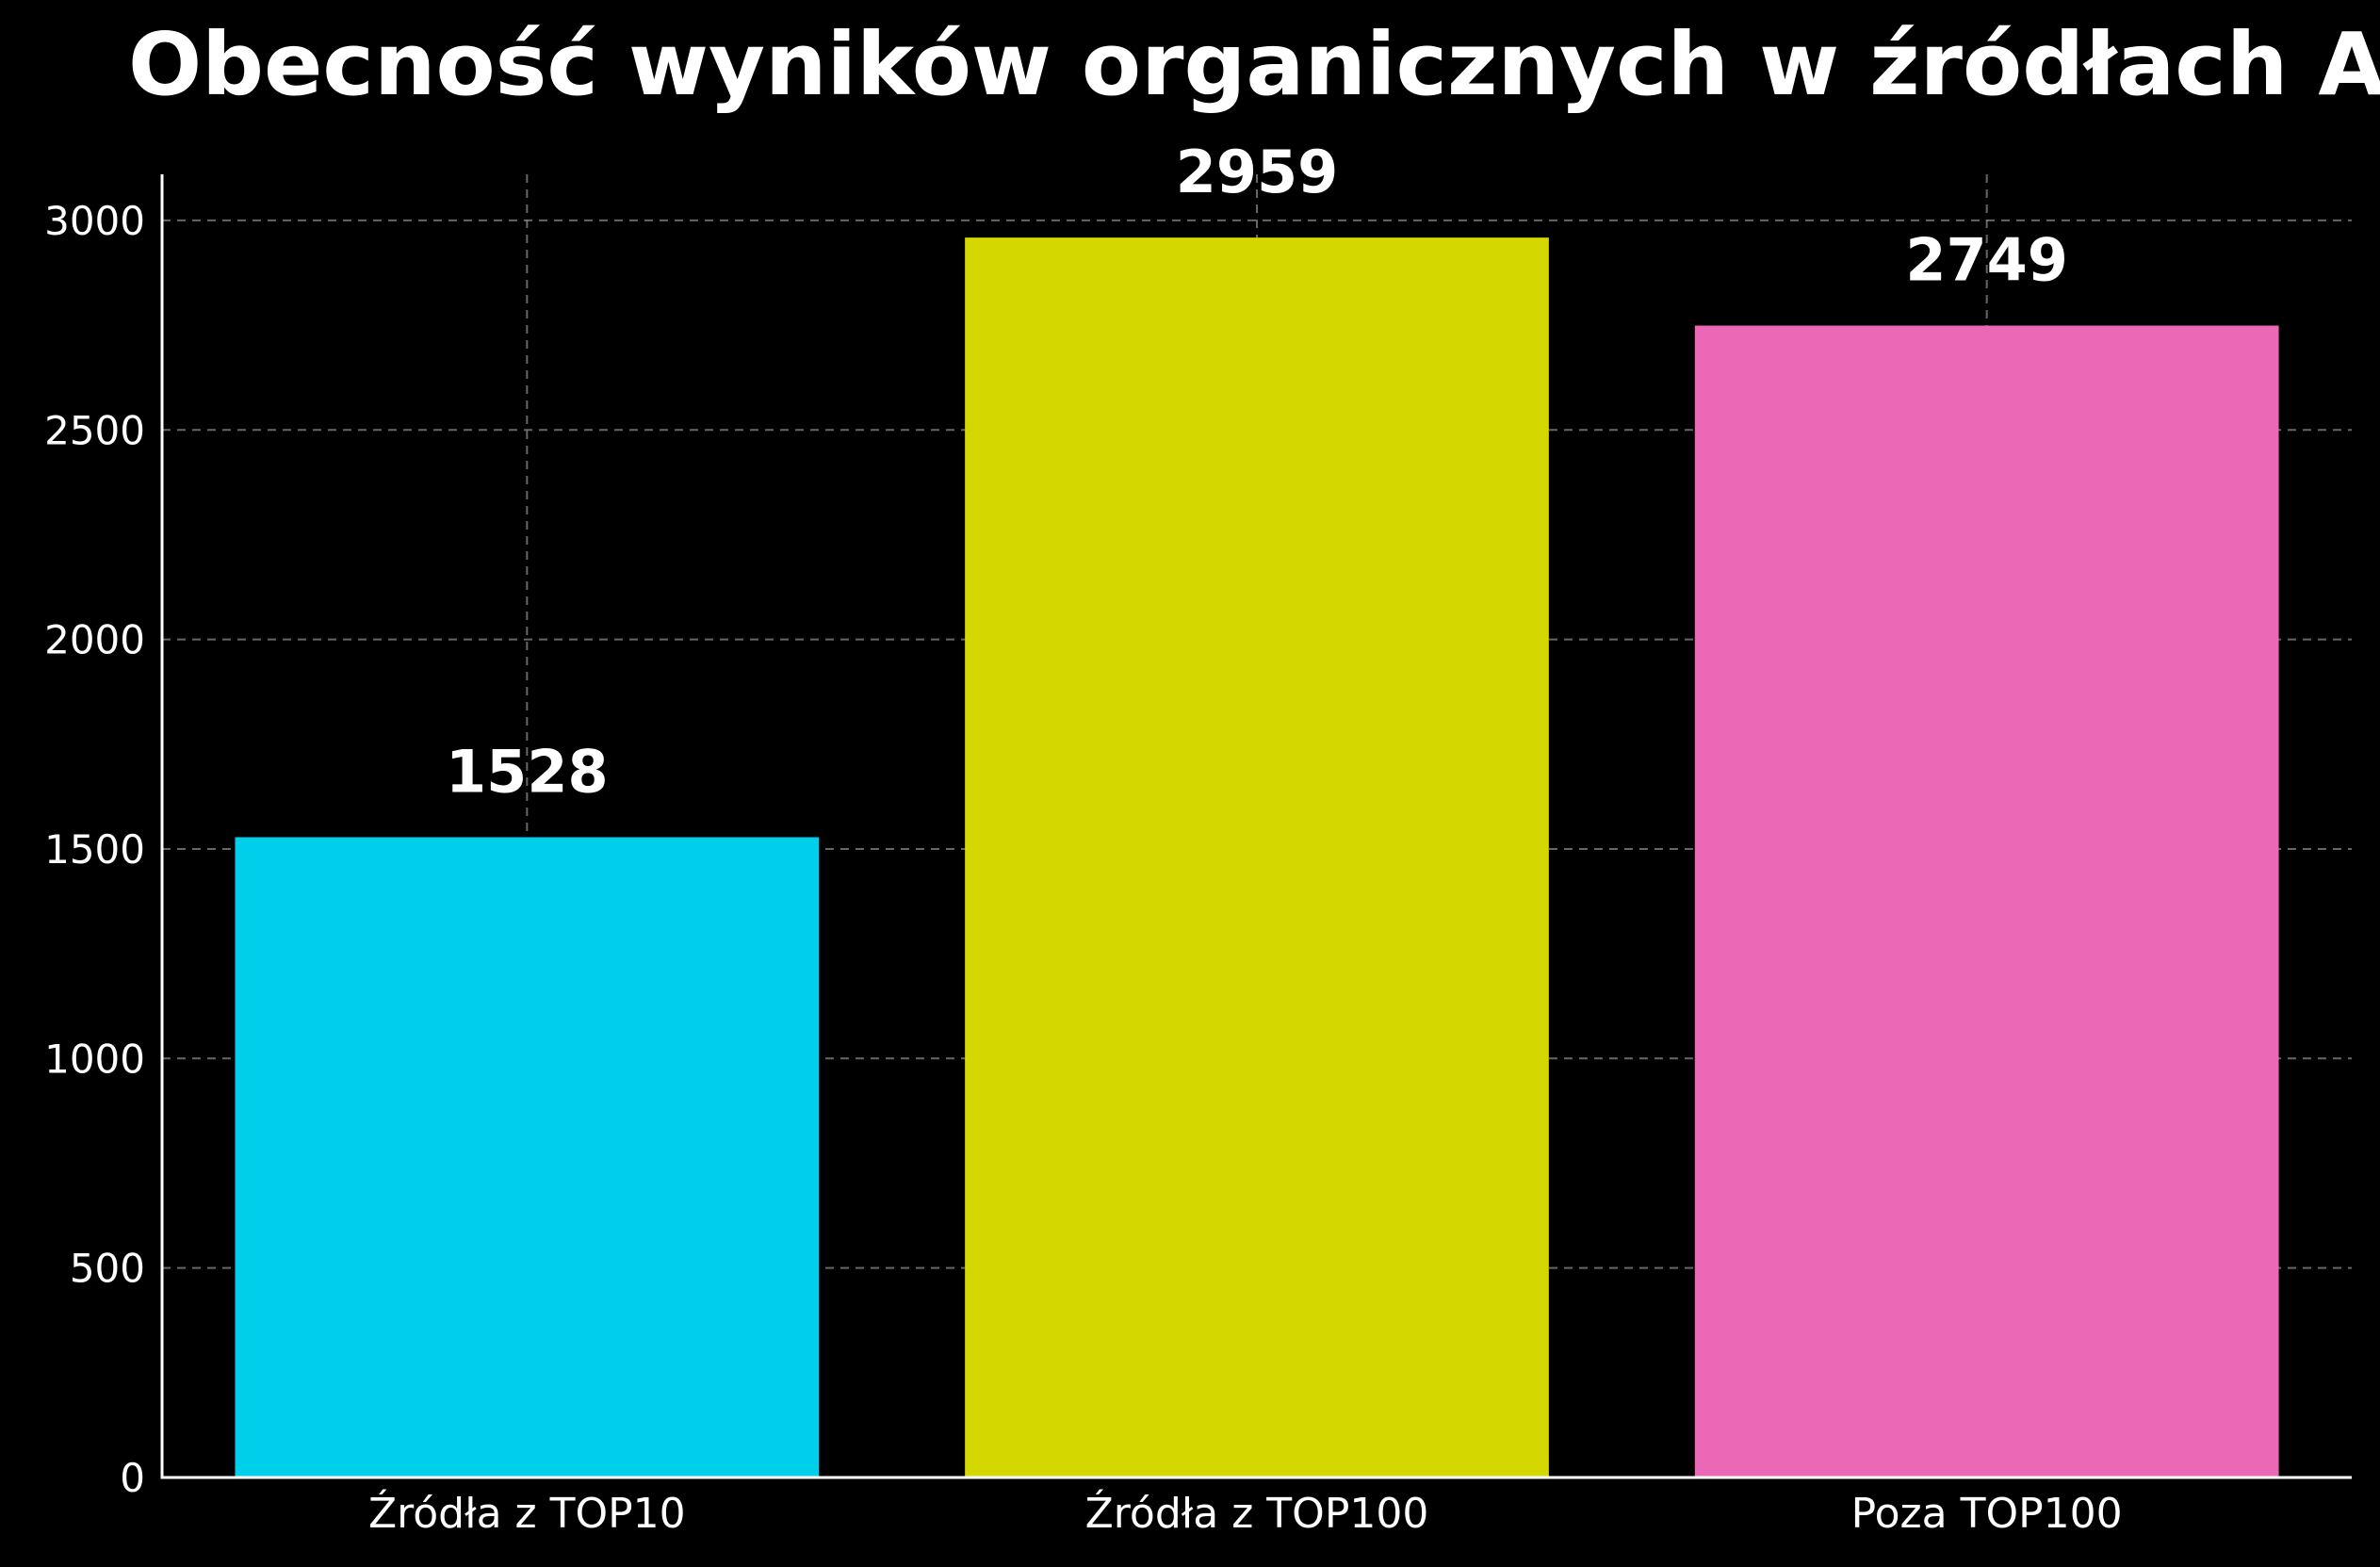 The width and height of the screenshot is (2380, 1567). What do you see at coordinates (527, 1513) in the screenshot?
I see `x-tick-label: Źródła z TOP10` at bounding box center [527, 1513].